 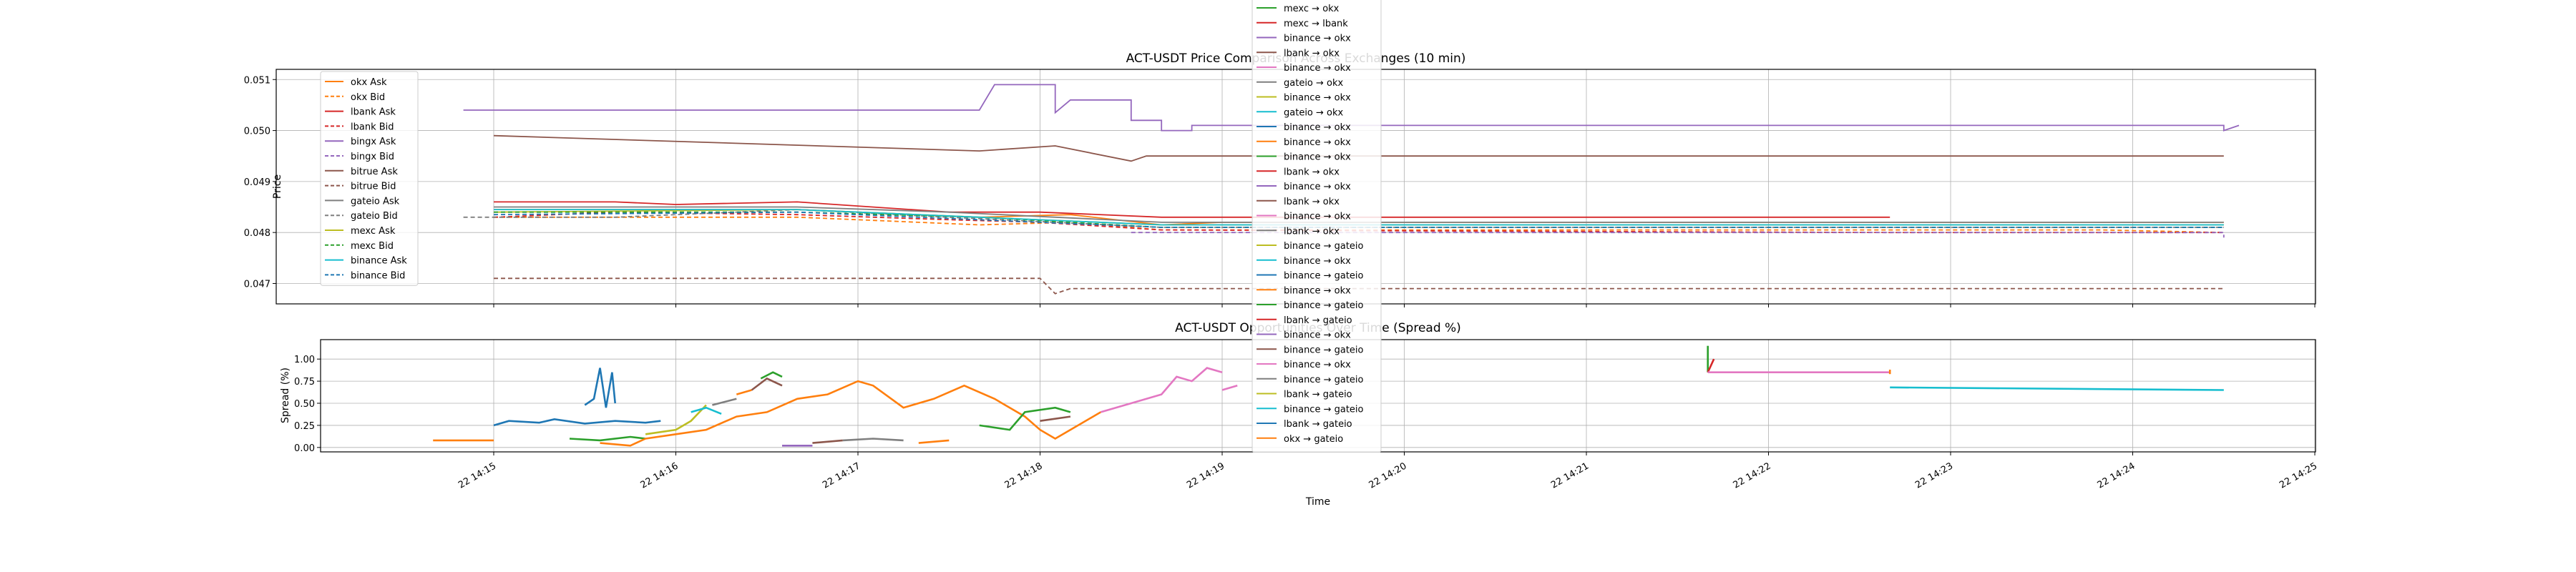 I want to click on price-legend-label: okx Ask, so click(x=369, y=82).